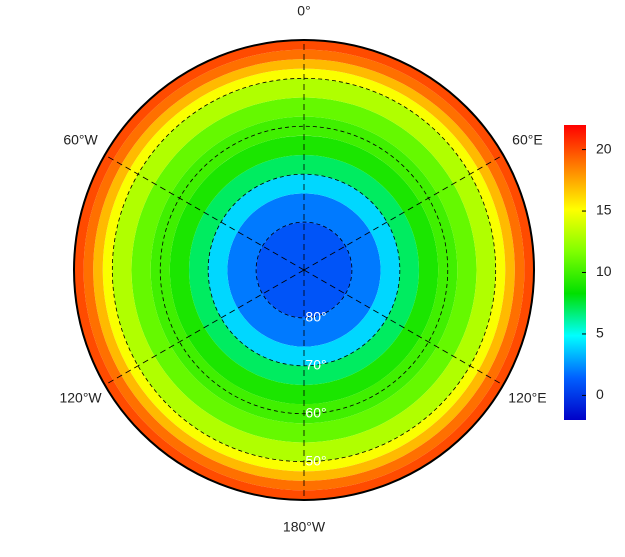 The width and height of the screenshot is (625, 557). What do you see at coordinates (600, 394) in the screenshot?
I see `colorbar-label: 0` at bounding box center [600, 394].